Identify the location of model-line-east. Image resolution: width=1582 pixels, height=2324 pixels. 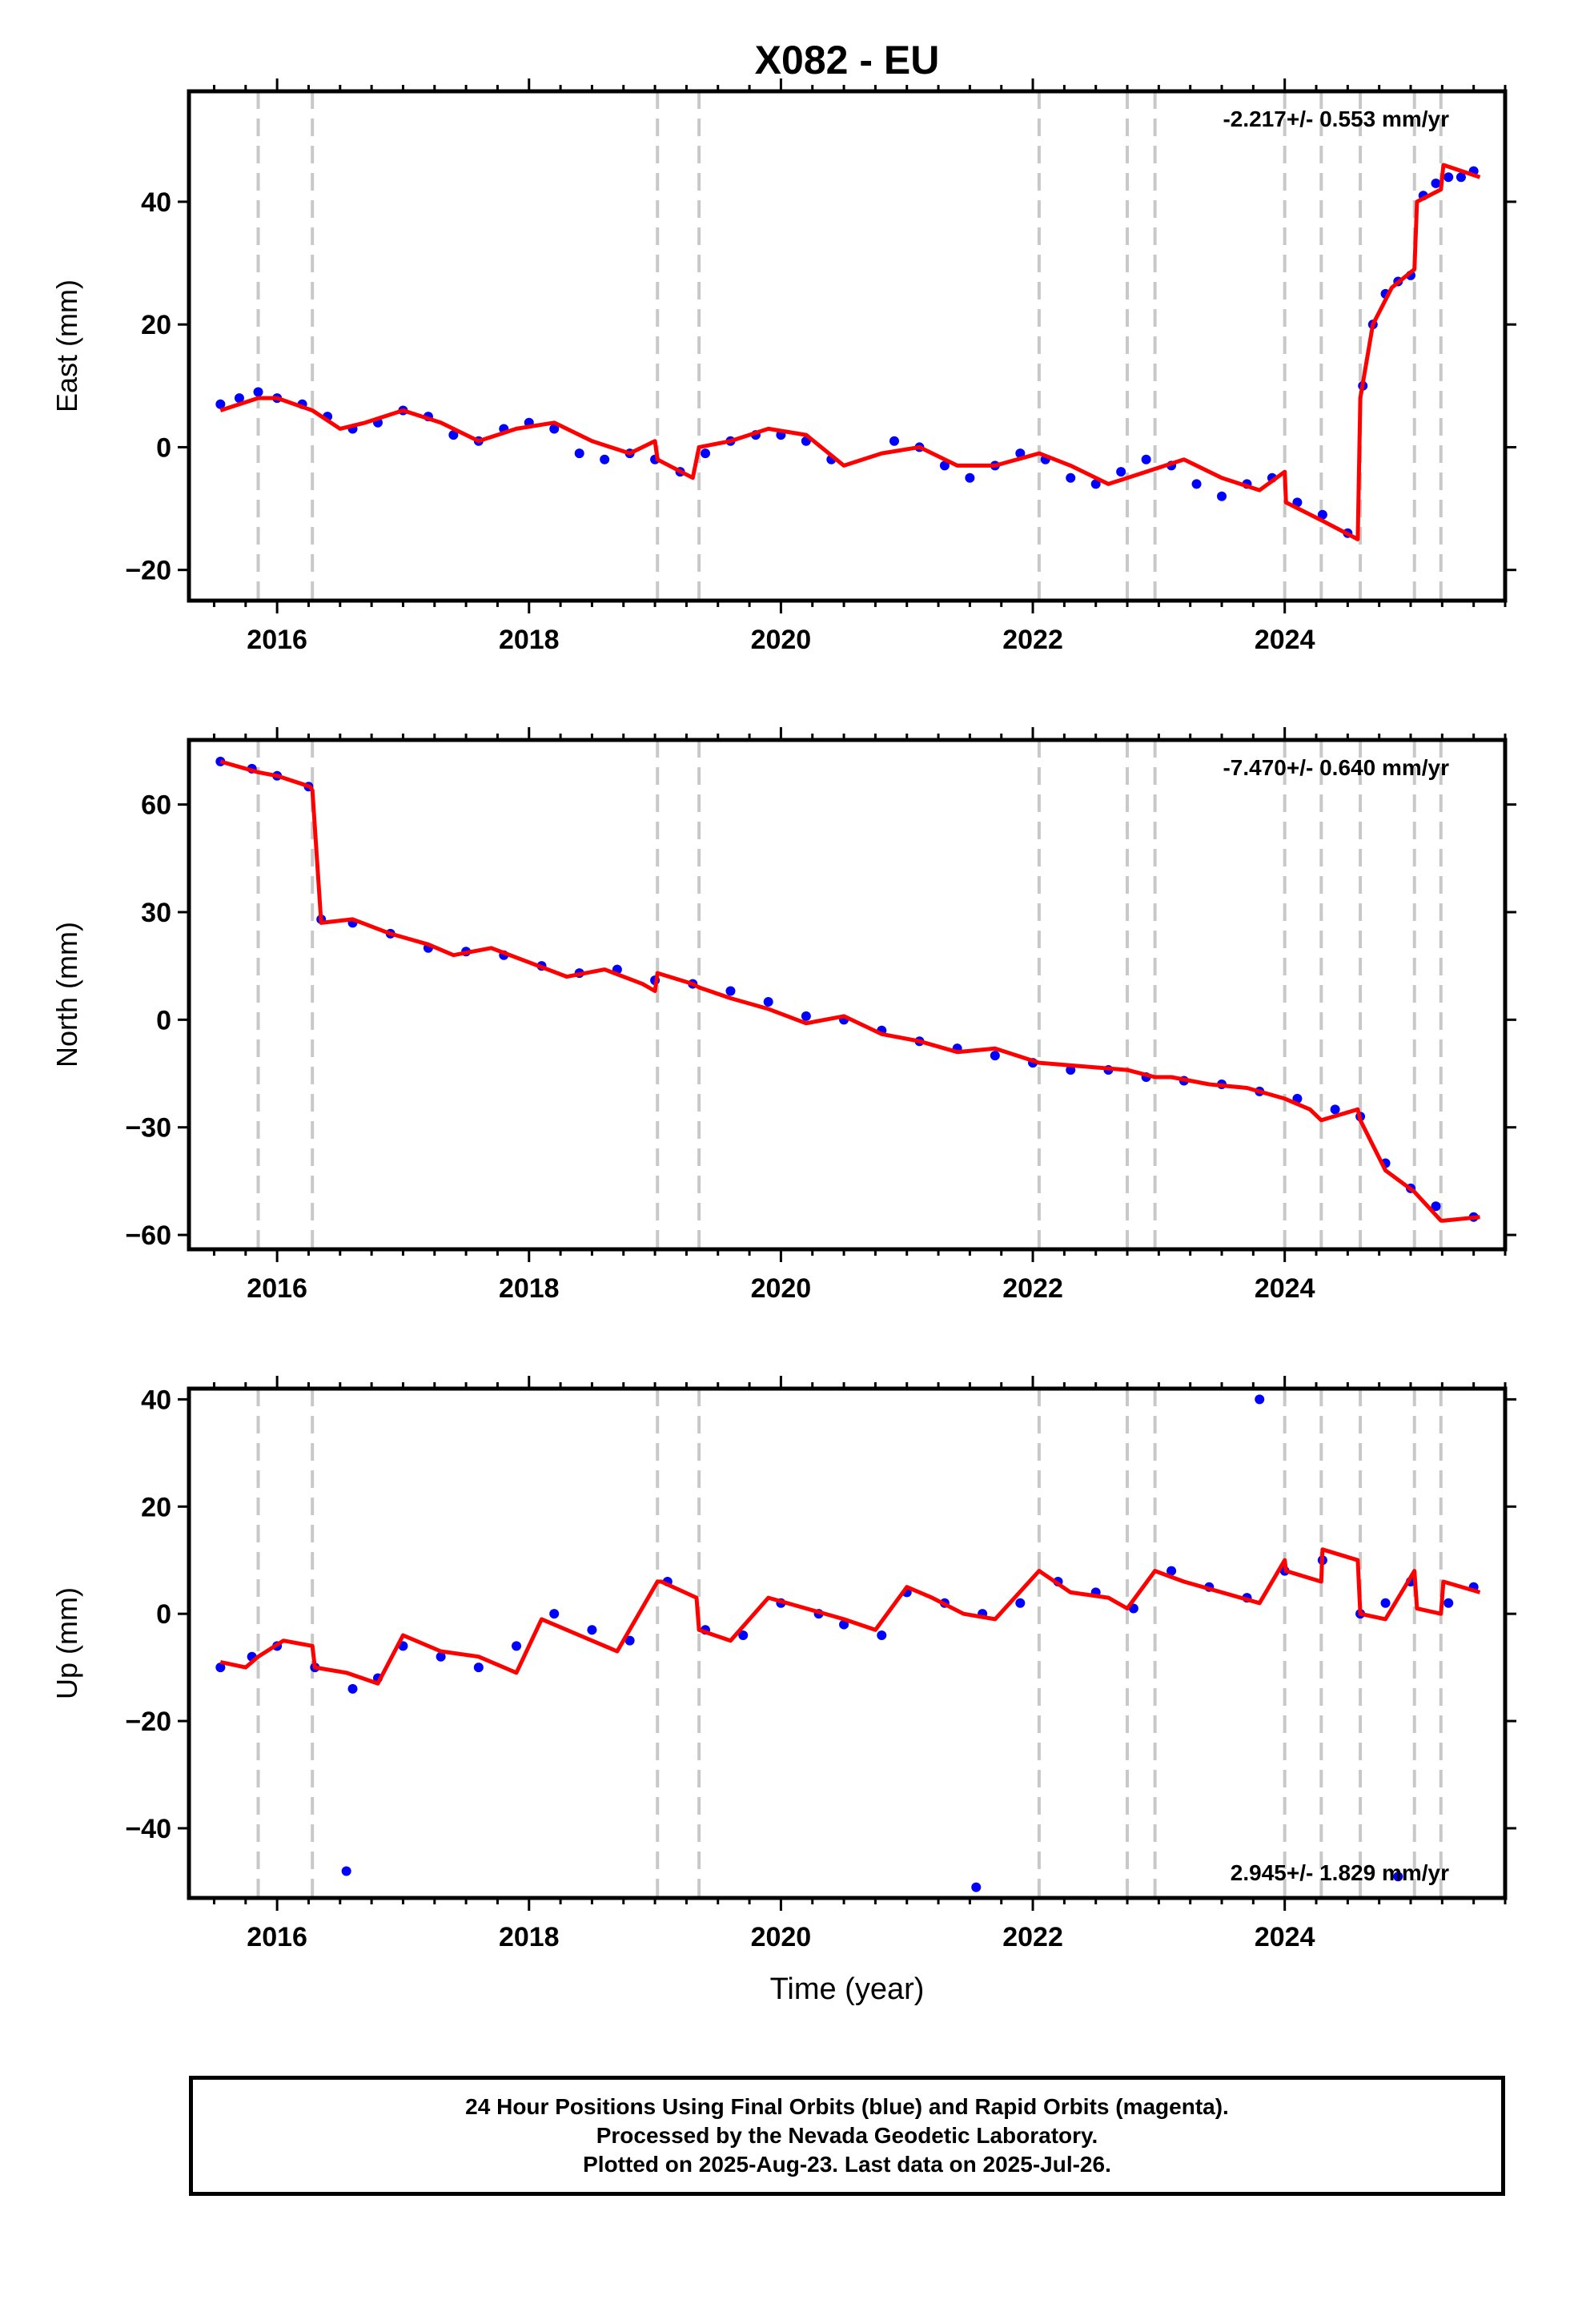
(850, 352).